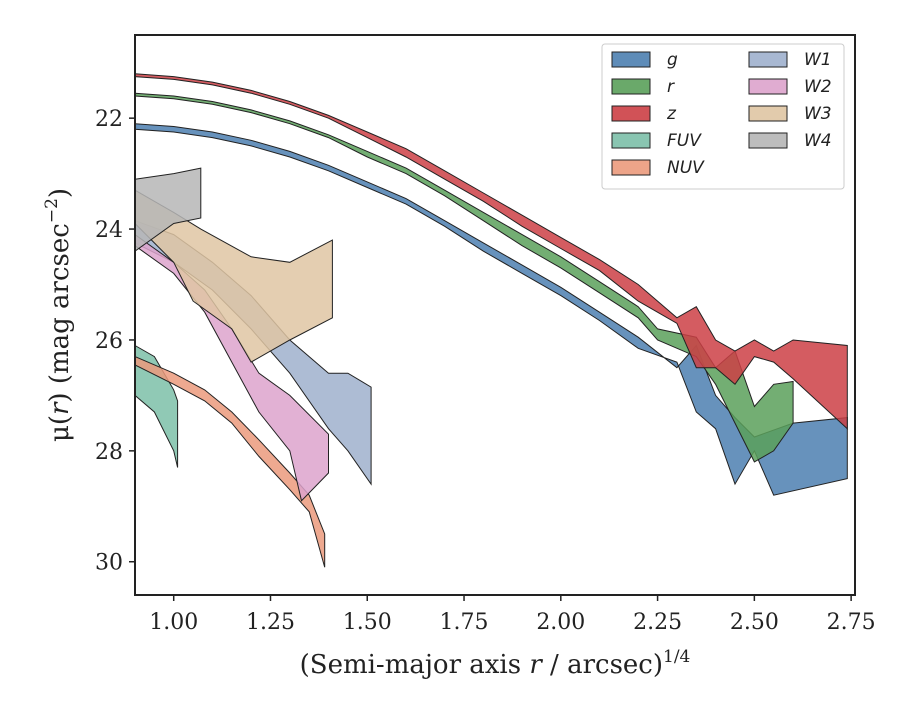  I want to click on legend-label-w2: W2, so click(818, 87).